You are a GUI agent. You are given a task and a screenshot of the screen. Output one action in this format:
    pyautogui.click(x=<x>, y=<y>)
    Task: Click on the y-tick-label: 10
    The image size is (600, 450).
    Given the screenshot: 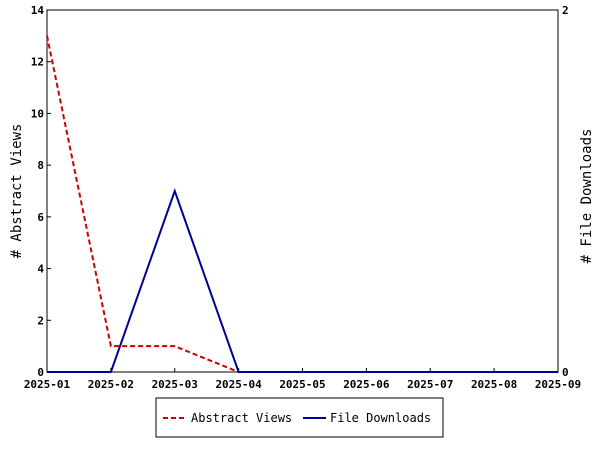 What is the action you would take?
    pyautogui.click(x=37, y=113)
    